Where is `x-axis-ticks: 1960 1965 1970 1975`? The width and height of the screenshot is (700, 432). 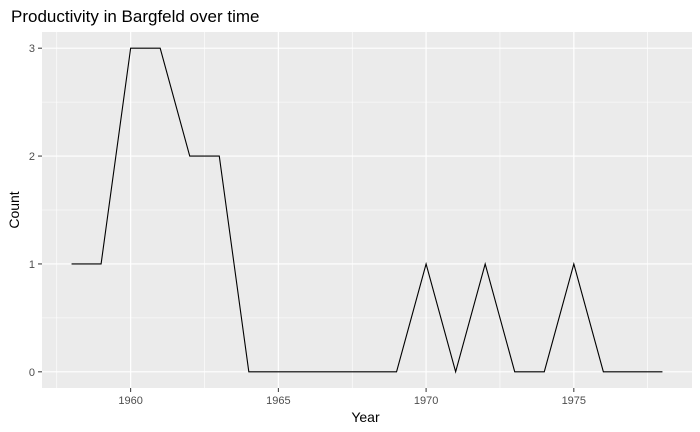 x-axis-ticks: 1960 1965 1970 1975 is located at coordinates (352, 397).